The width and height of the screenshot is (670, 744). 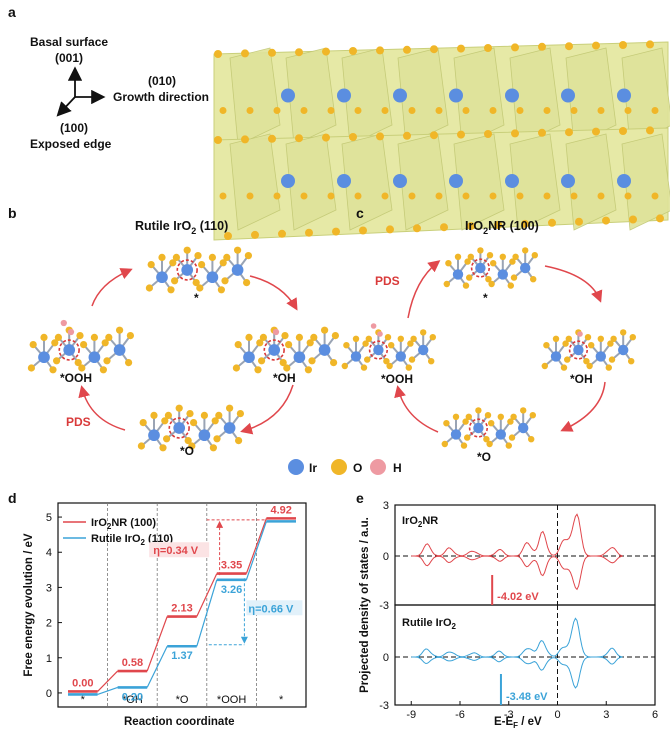 I want to click on panel-b-title: Rutile IrO2 (110), so click(x=181, y=227).